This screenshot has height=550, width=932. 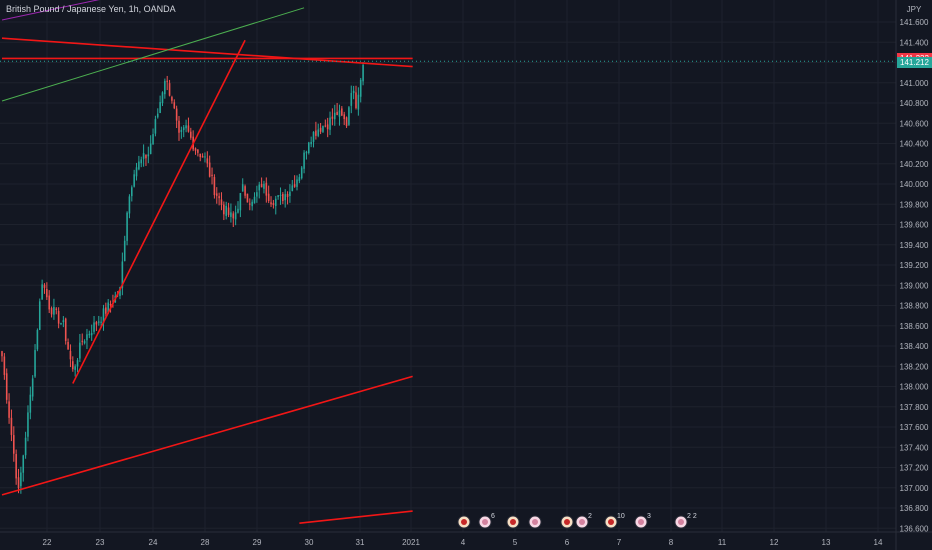 What do you see at coordinates (914, 387) in the screenshot?
I see `y-tick-label: 138.000` at bounding box center [914, 387].